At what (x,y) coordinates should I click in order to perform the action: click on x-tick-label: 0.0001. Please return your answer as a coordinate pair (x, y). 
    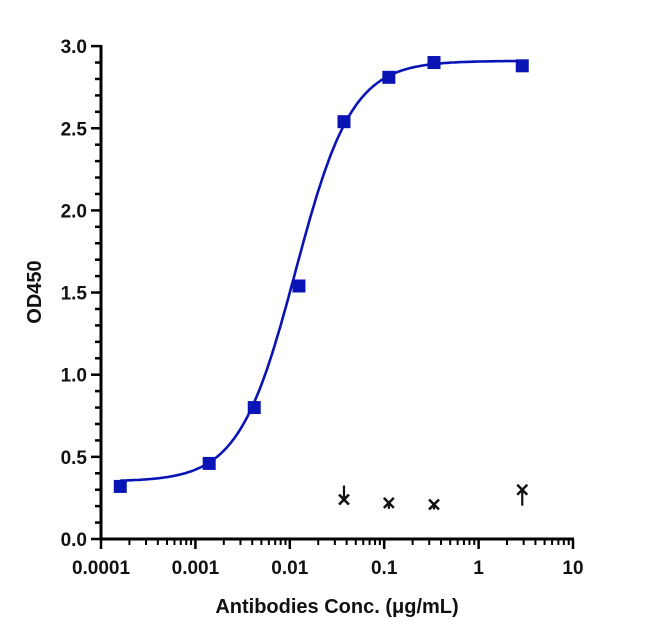
    Looking at the image, I should click on (101, 568).